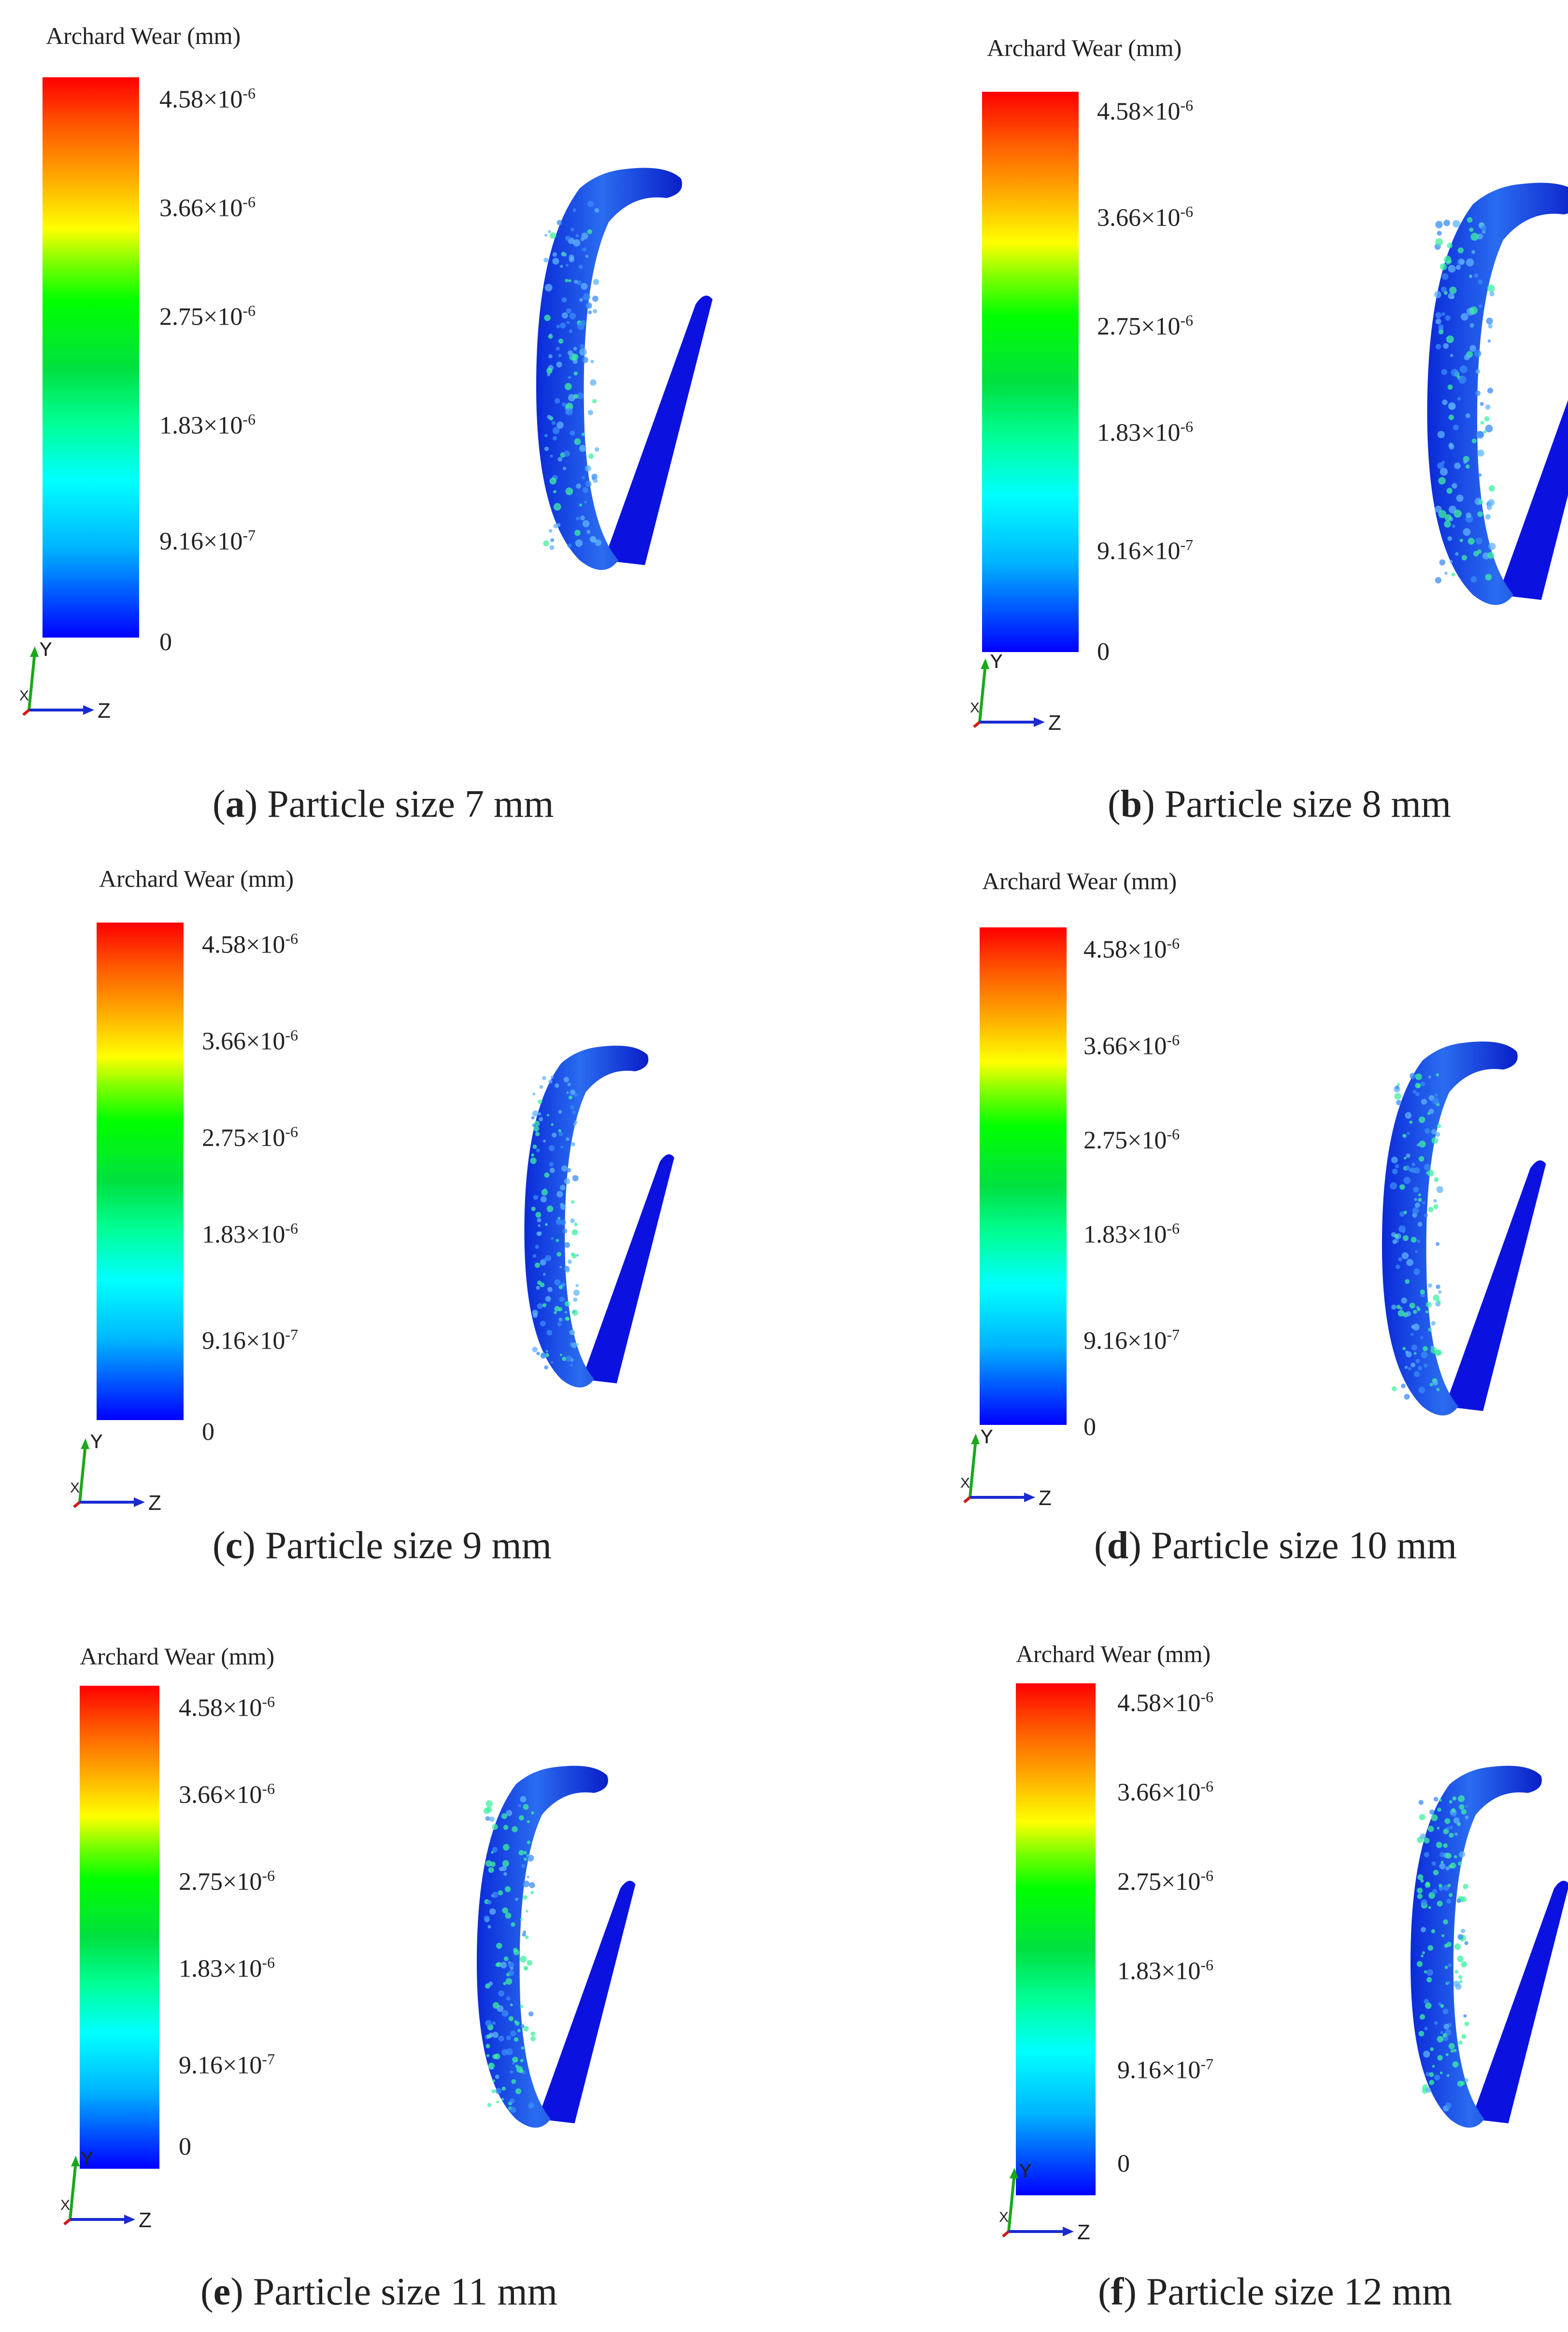 This screenshot has height=2332, width=1568. What do you see at coordinates (1039, 722) in the screenshot?
I see `z-axis-arrowhead` at bounding box center [1039, 722].